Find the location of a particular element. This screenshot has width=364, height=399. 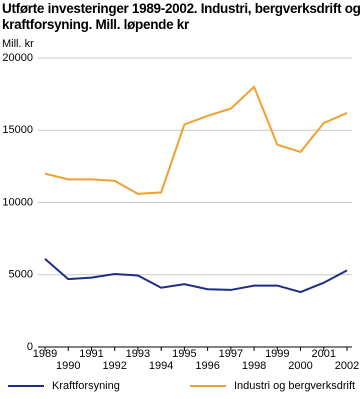

x-tick-label: 1998 is located at coordinates (254, 366).